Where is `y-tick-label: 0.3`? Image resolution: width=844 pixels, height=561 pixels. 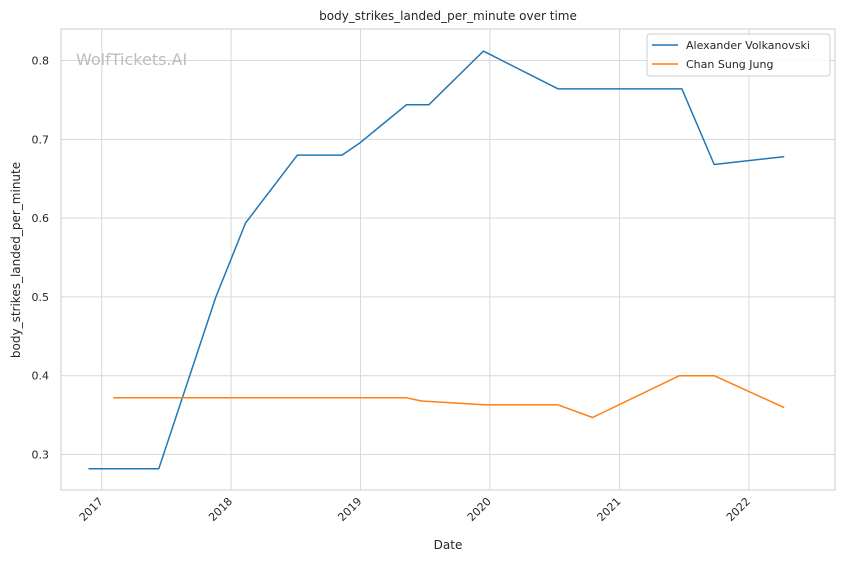 y-tick-label: 0.3 is located at coordinates (41, 455).